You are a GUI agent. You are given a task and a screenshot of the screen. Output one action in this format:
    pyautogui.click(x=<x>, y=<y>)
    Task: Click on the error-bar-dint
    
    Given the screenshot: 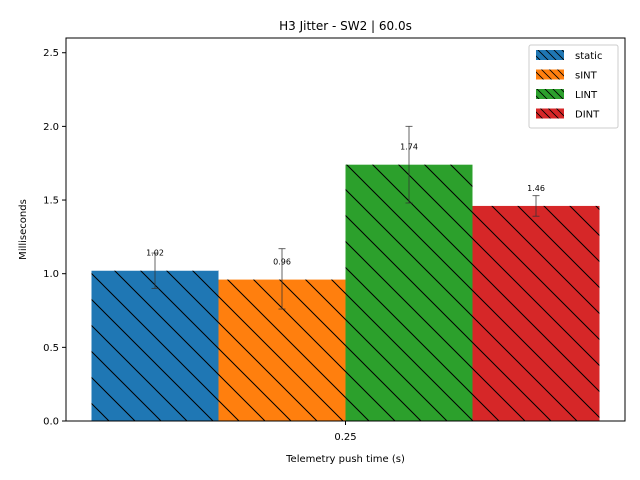 What is the action you would take?
    pyautogui.click(x=536, y=206)
    